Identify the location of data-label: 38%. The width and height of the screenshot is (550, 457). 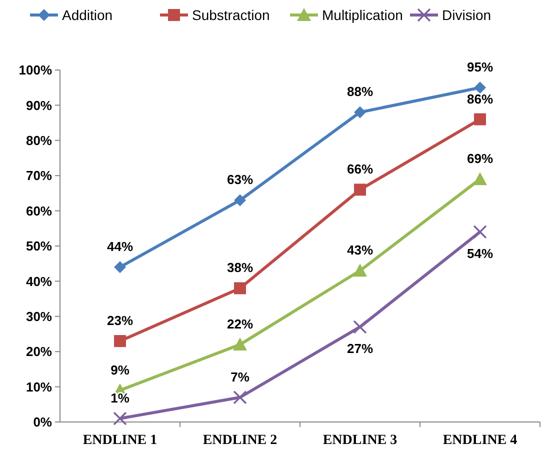
(240, 268).